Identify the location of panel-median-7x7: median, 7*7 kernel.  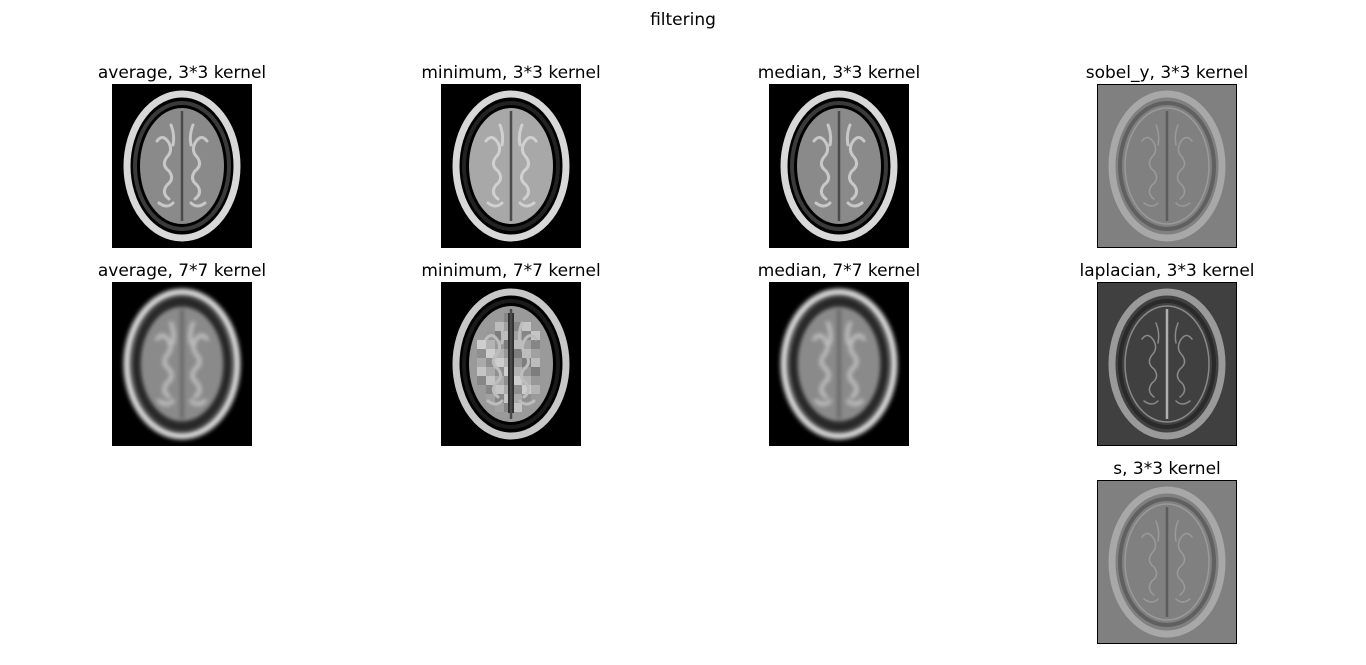
(839, 353).